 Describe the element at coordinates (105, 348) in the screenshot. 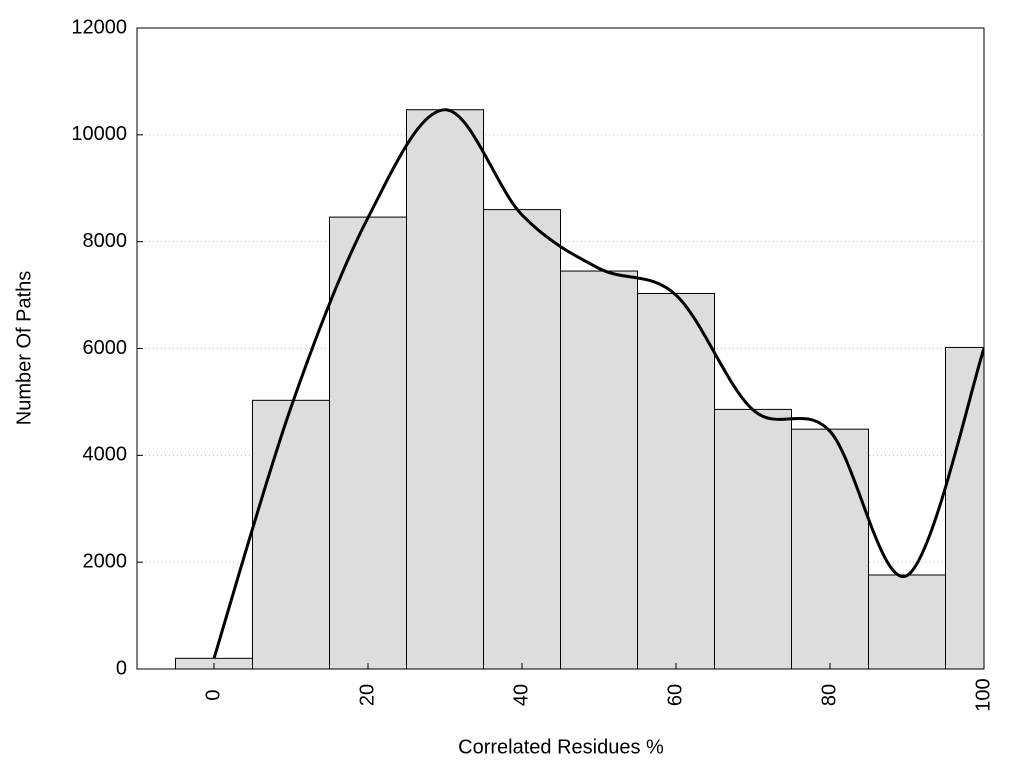

I see `y-tick-label: 6000` at that location.